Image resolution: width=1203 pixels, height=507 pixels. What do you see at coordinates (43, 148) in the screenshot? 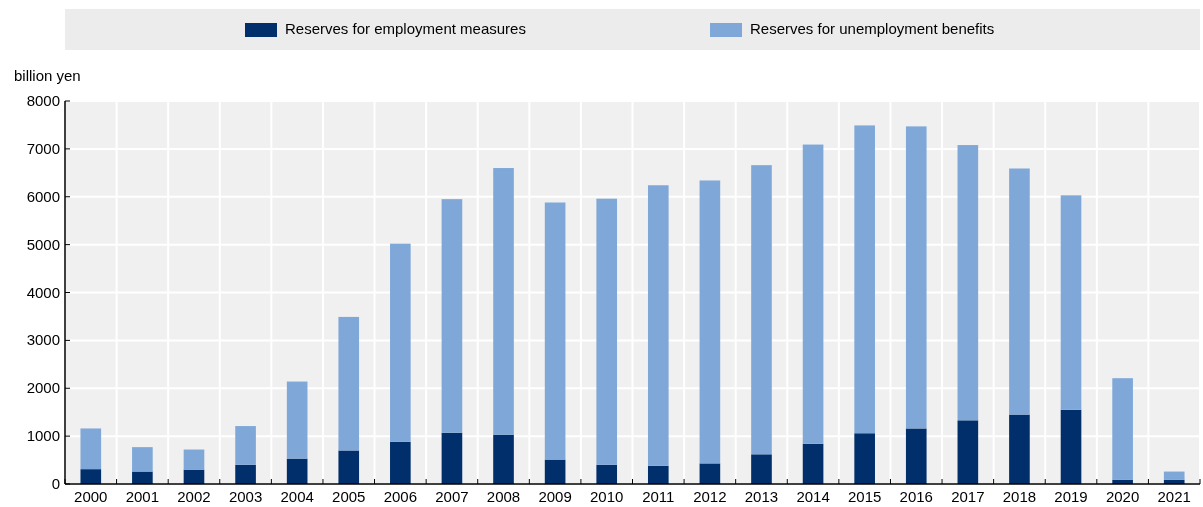
I see `y-tick-label: 7000` at bounding box center [43, 148].